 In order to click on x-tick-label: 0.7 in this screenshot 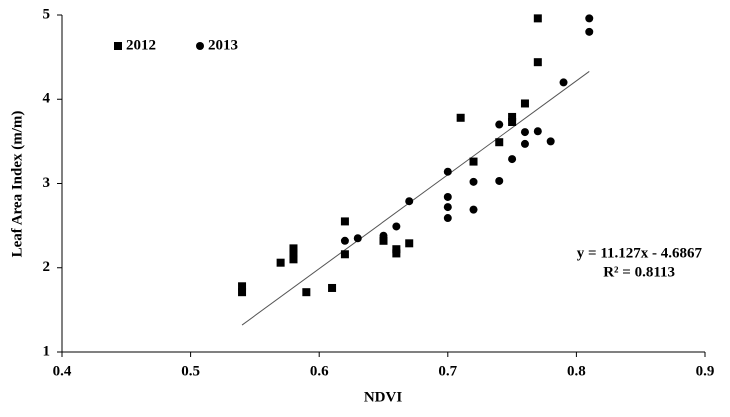, I will do `click(447, 371)`.